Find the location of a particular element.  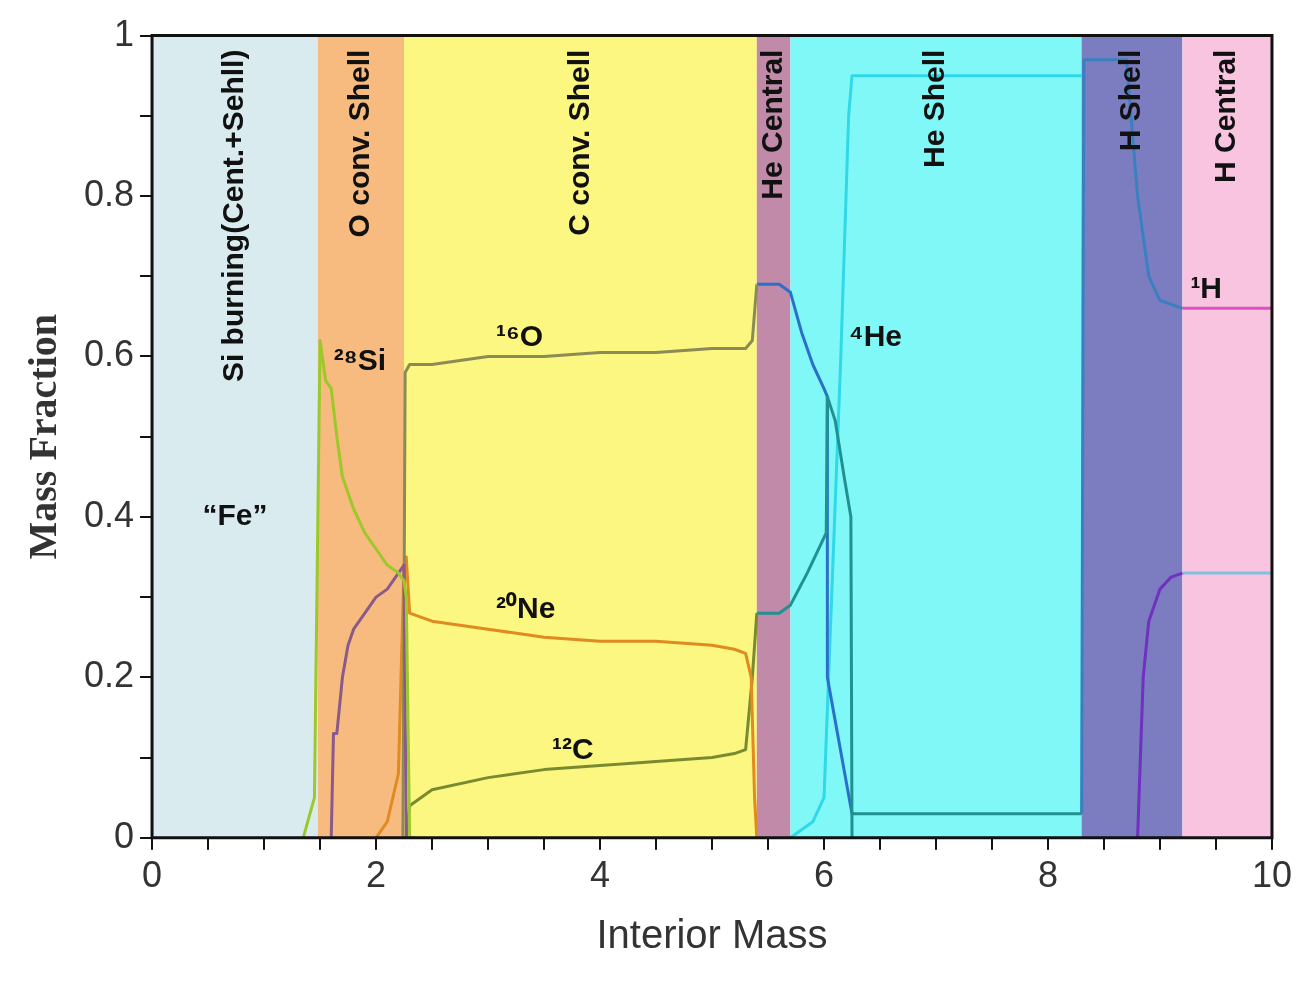

y-tick-label: 0.2 is located at coordinates (109, 675).